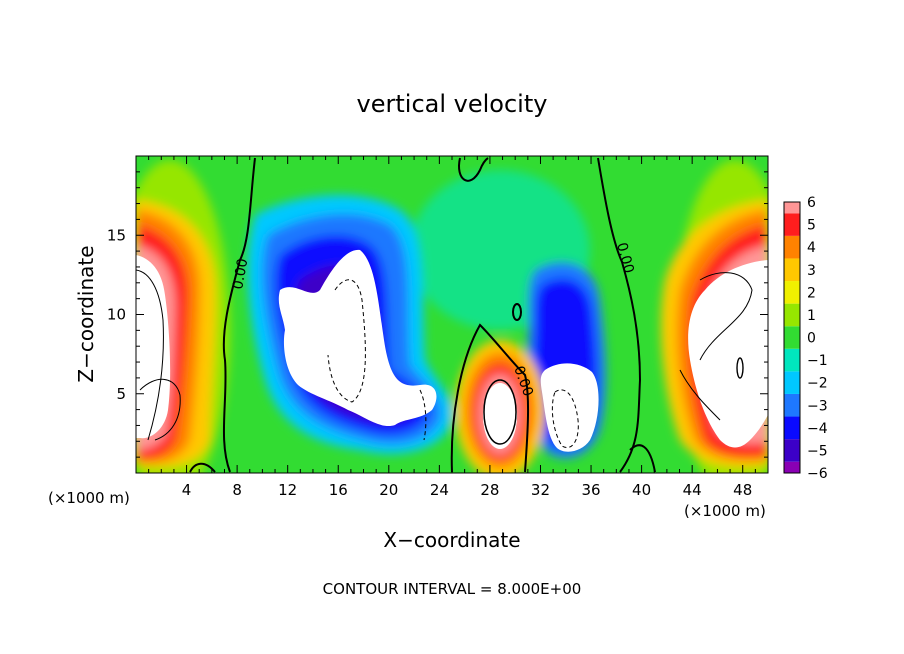 This screenshot has width=904, height=654. What do you see at coordinates (817, 406) in the screenshot?
I see `colorbar-label: −3` at bounding box center [817, 406].